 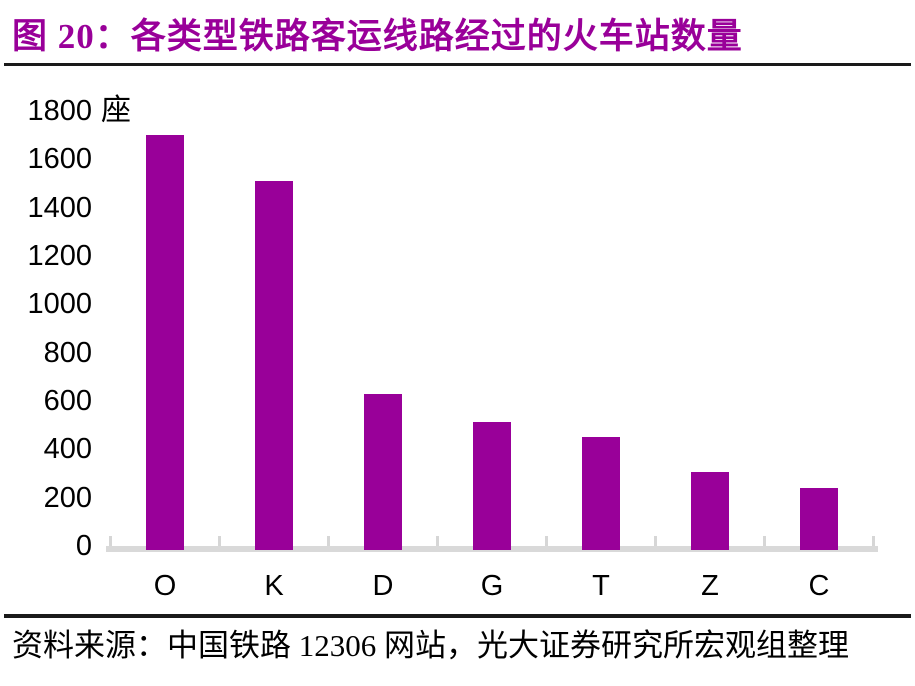 What do you see at coordinates (59, 256) in the screenshot?
I see `y-axis-tick-label: 1200` at bounding box center [59, 256].